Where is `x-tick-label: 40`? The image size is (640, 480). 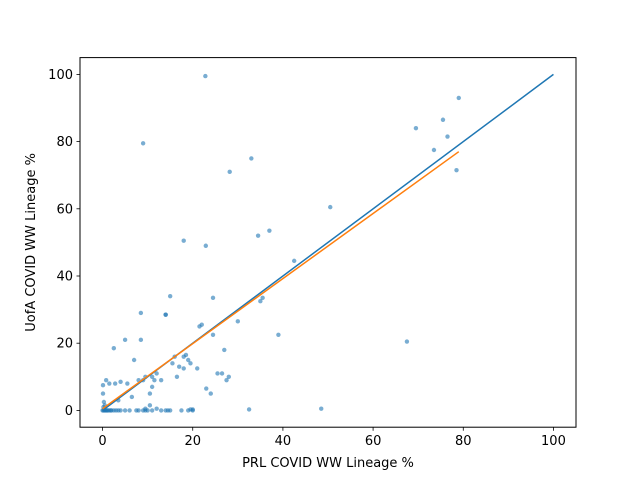
x-tick-label: 40 is located at coordinates (283, 441).